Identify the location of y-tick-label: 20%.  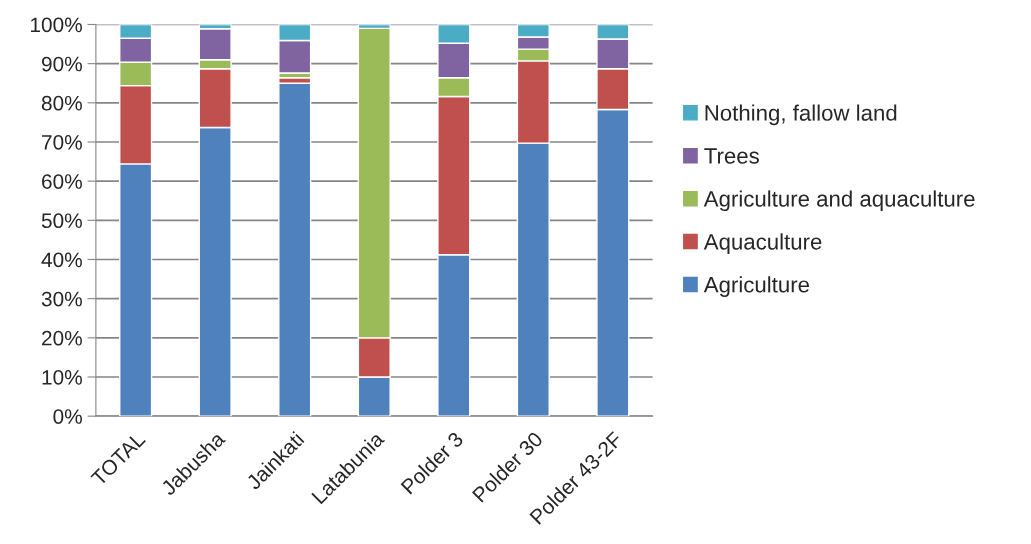
(62, 338).